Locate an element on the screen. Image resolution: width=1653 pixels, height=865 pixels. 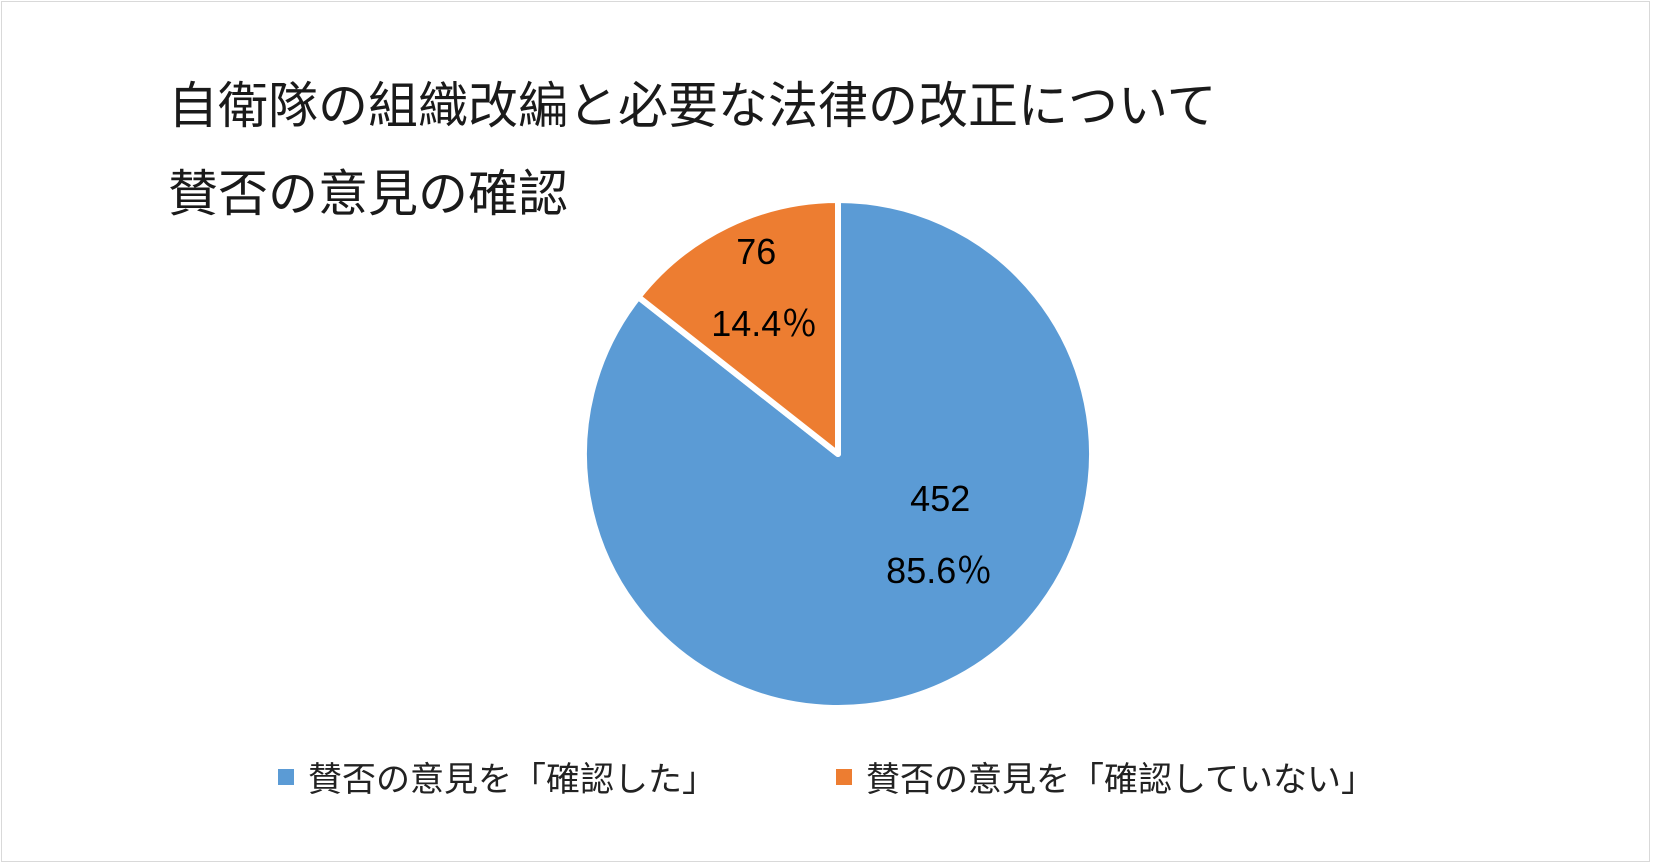
legend-swatch-confirmed is located at coordinates (286, 776).